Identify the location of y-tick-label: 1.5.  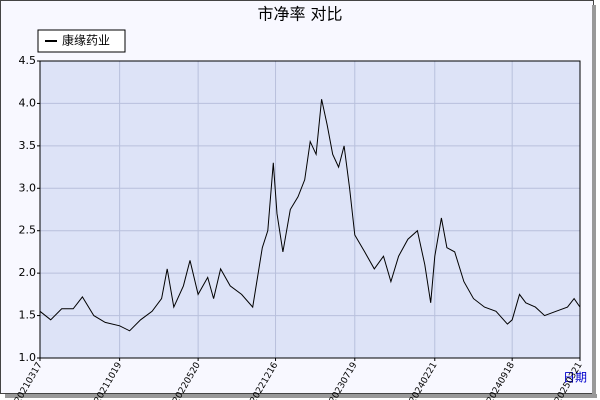
(28, 315).